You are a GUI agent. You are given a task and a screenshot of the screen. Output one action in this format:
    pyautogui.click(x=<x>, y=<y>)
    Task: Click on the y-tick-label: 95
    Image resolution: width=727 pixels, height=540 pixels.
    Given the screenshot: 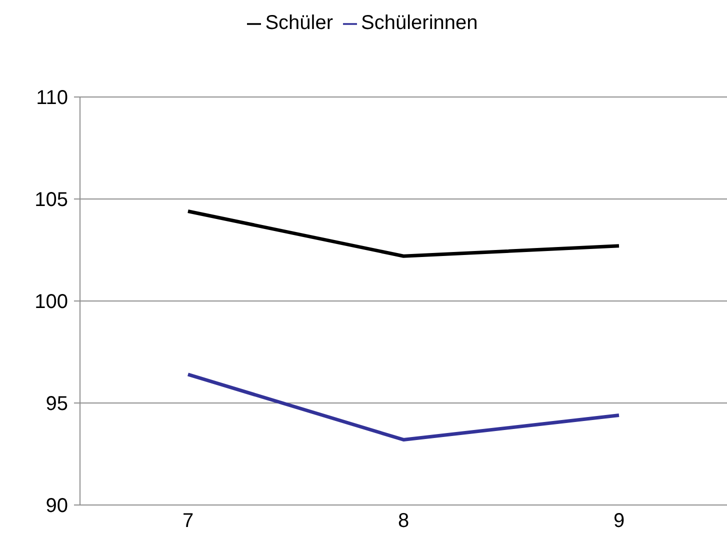 What is the action you would take?
    pyautogui.click(x=57, y=404)
    